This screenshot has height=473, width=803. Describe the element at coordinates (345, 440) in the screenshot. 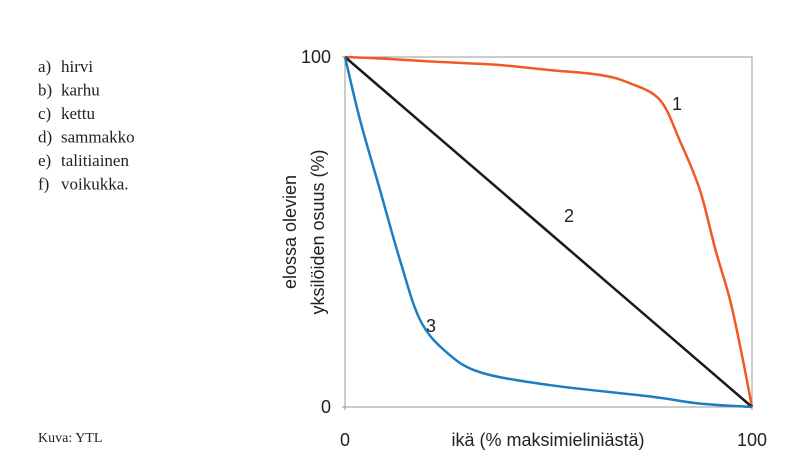

I see `x-tick-label: 0` at that location.